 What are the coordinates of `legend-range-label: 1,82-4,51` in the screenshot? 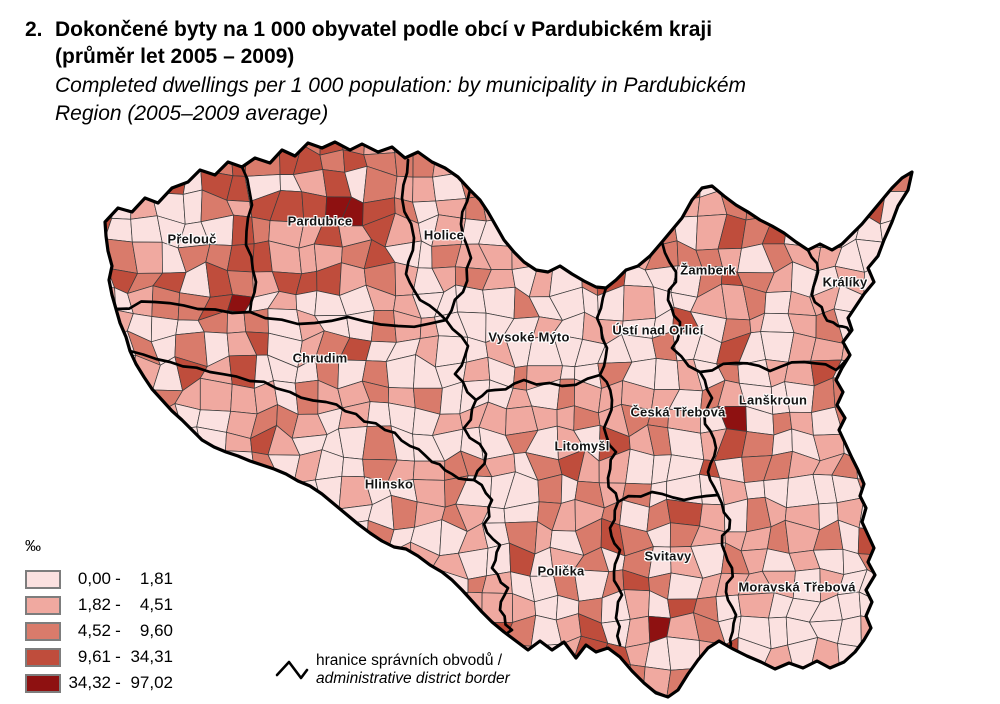 It's located at (125, 604).